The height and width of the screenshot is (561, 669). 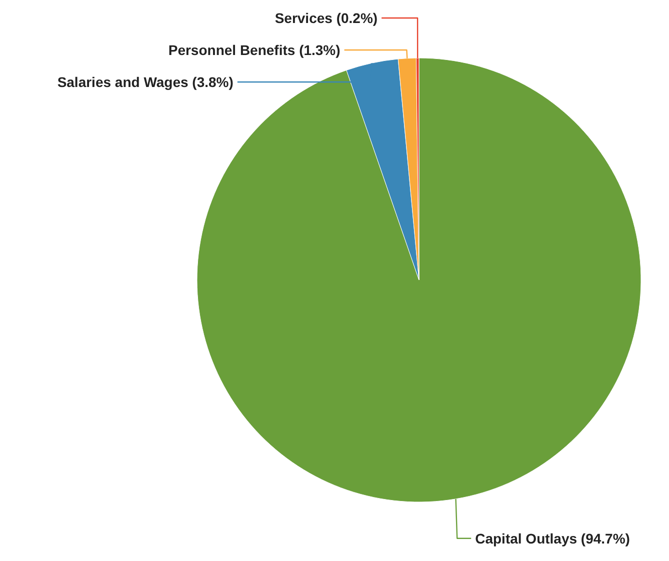 What do you see at coordinates (145, 82) in the screenshot?
I see `slice-label: Salaries and Wages (3.8%)` at bounding box center [145, 82].